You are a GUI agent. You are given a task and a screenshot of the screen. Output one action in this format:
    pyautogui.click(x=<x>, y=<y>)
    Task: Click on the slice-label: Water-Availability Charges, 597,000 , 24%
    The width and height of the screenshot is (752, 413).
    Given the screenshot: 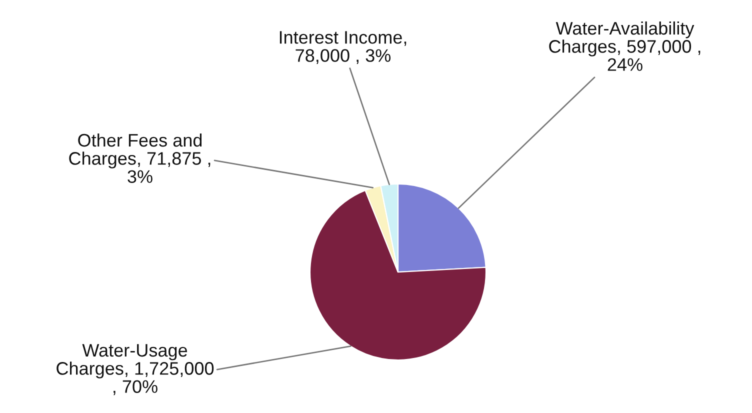 What is the action you would take?
    pyautogui.click(x=624, y=46)
    